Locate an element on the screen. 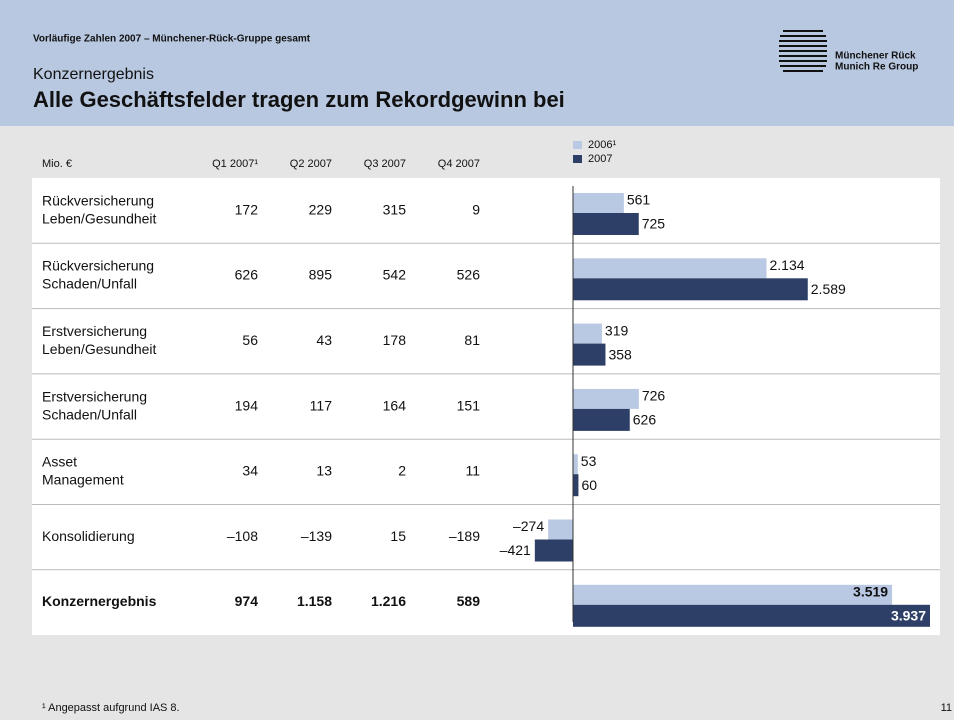 This screenshot has width=954, height=720. cell: 172 is located at coordinates (247, 209).